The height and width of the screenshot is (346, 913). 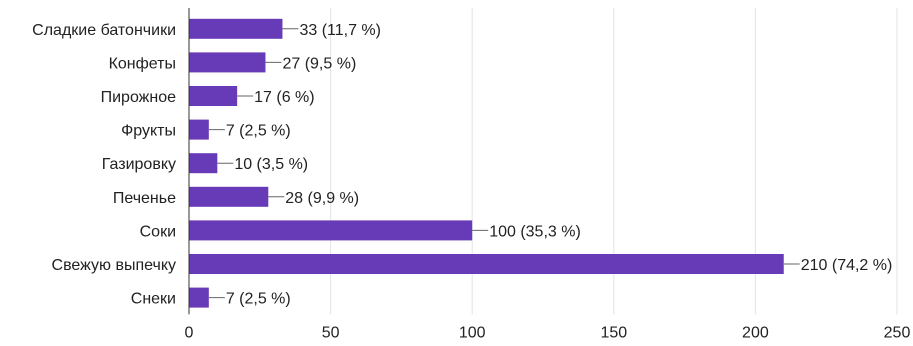 What do you see at coordinates (472, 332) in the screenshot?
I see `x-tick-label: 100` at bounding box center [472, 332].